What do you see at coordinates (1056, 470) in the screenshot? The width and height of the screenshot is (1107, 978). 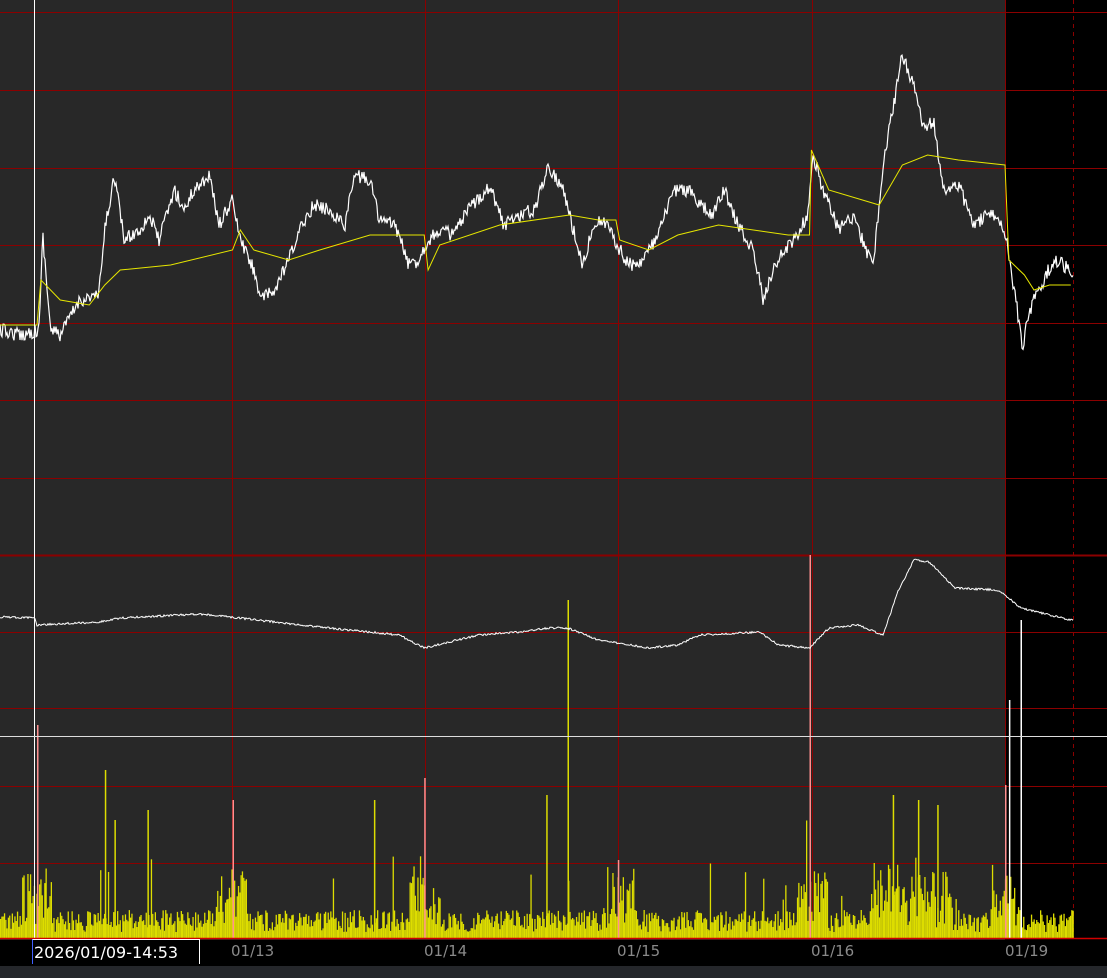 I see `future-area` at bounding box center [1056, 470].